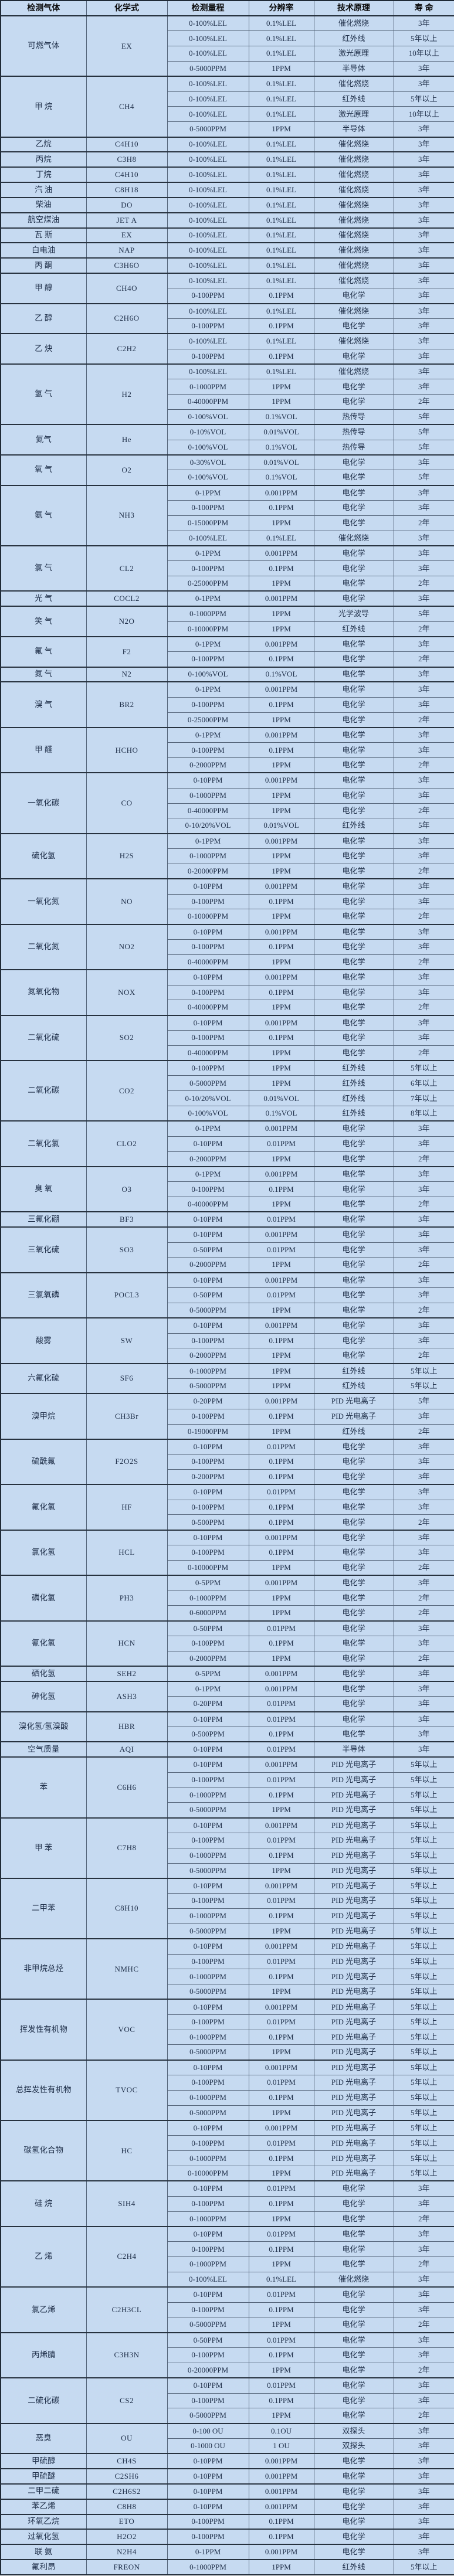  What do you see at coordinates (127, 175) in the screenshot?
I see `formula-cell: C4H10` at bounding box center [127, 175].